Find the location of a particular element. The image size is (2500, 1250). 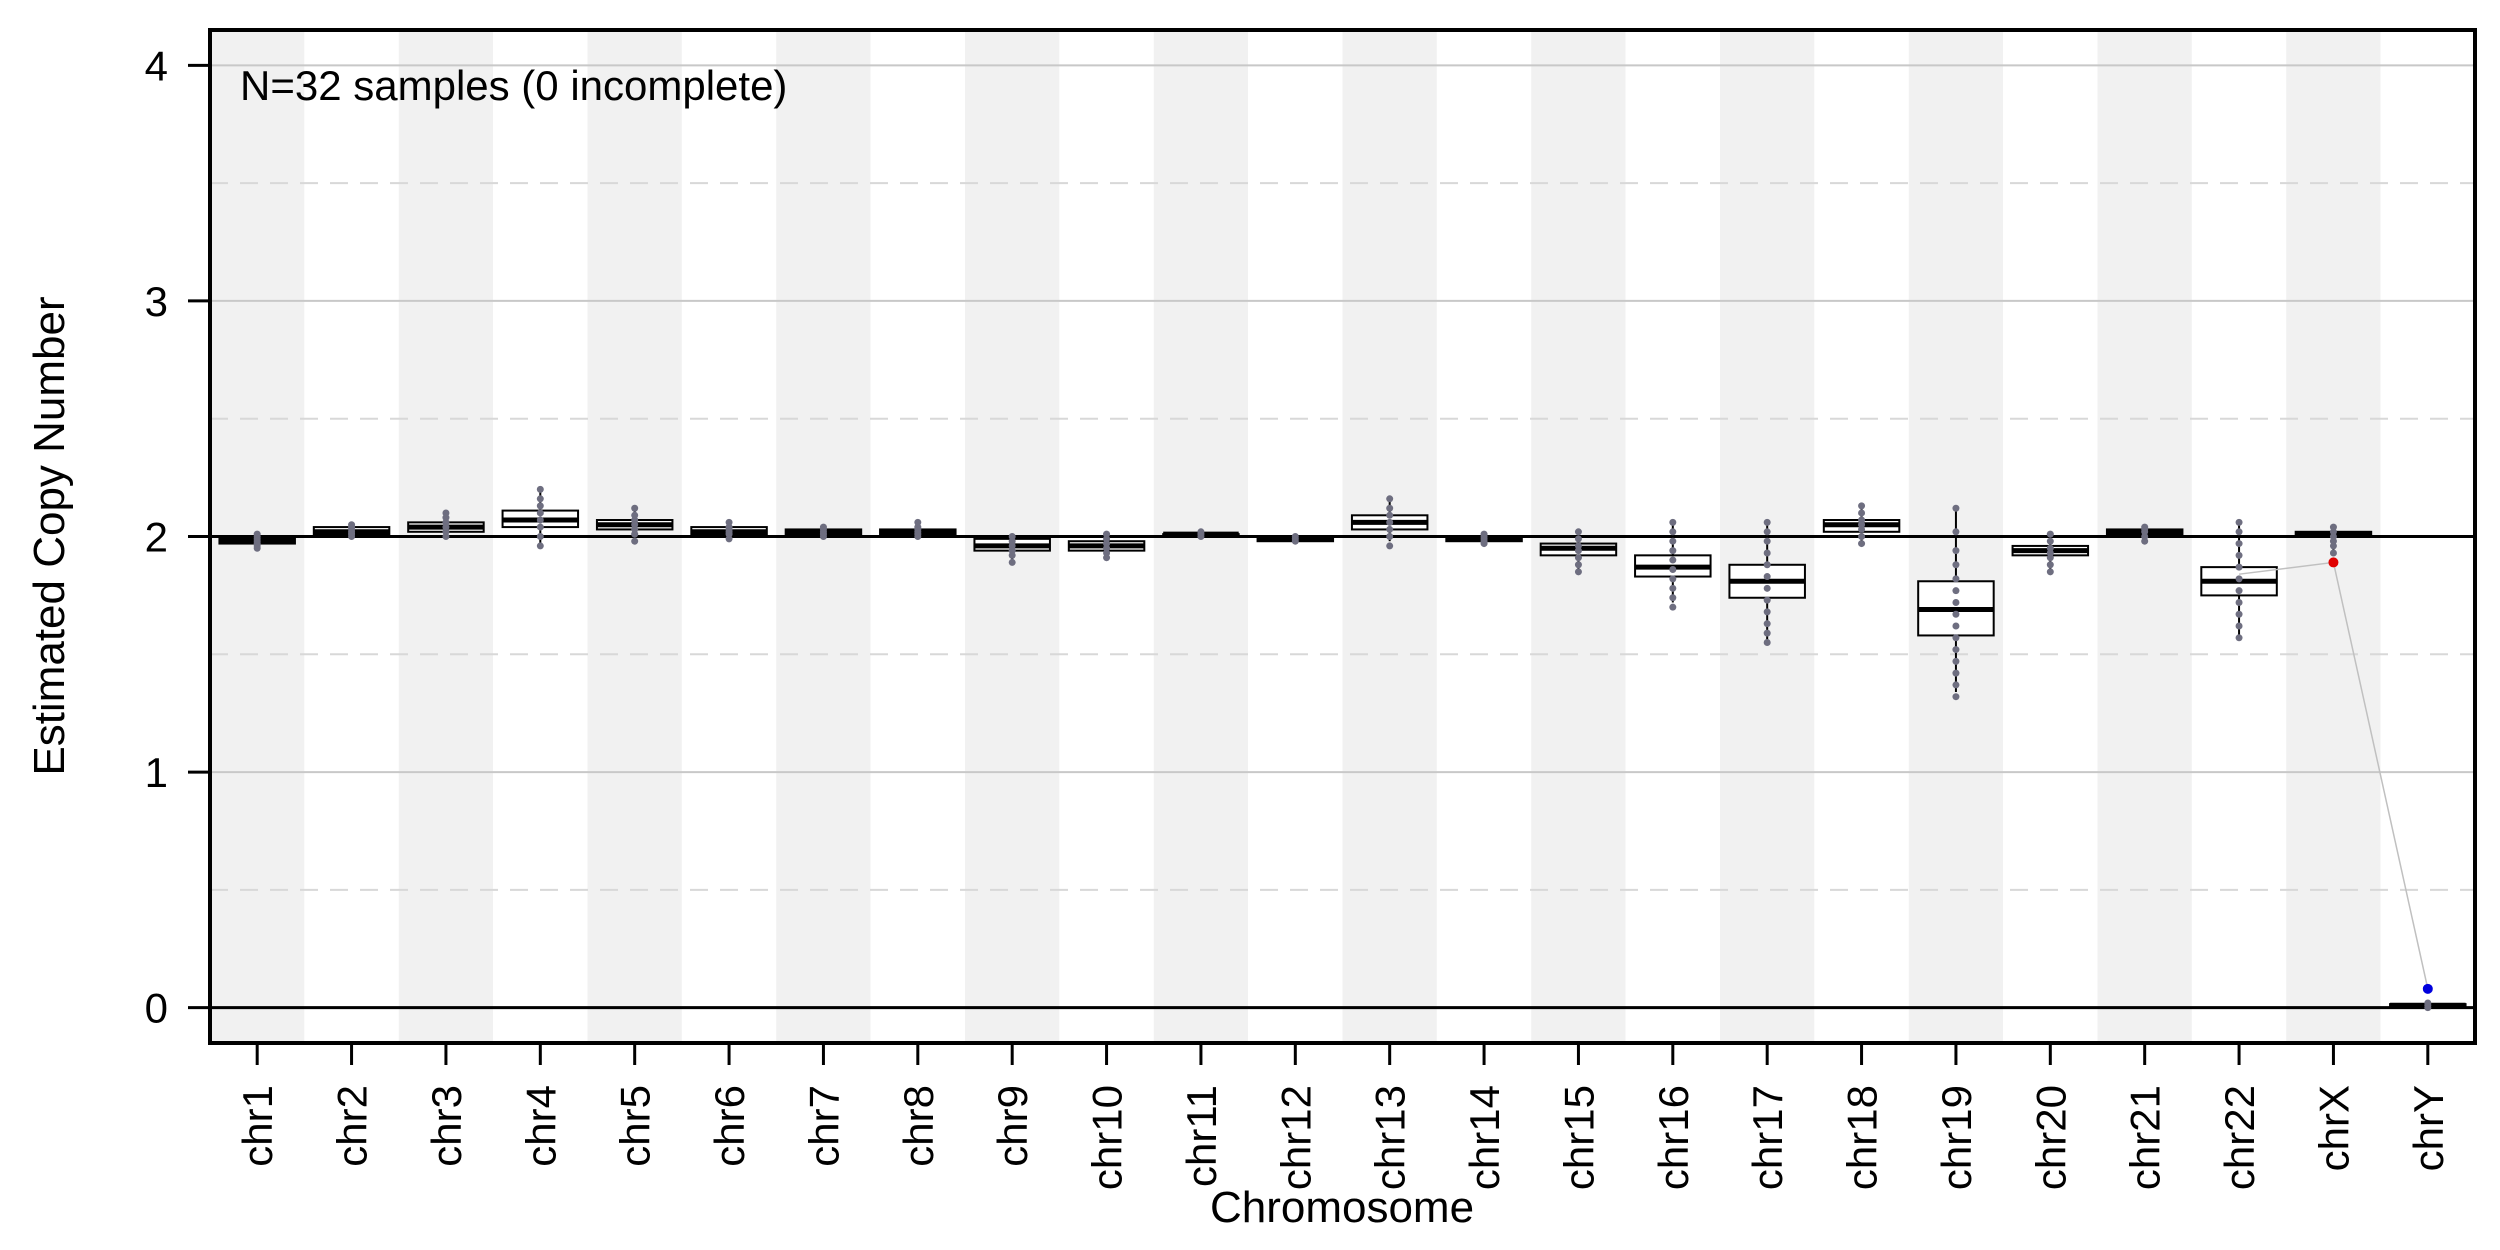

x-tick-label: chr7 is located at coordinates (823, 1126).